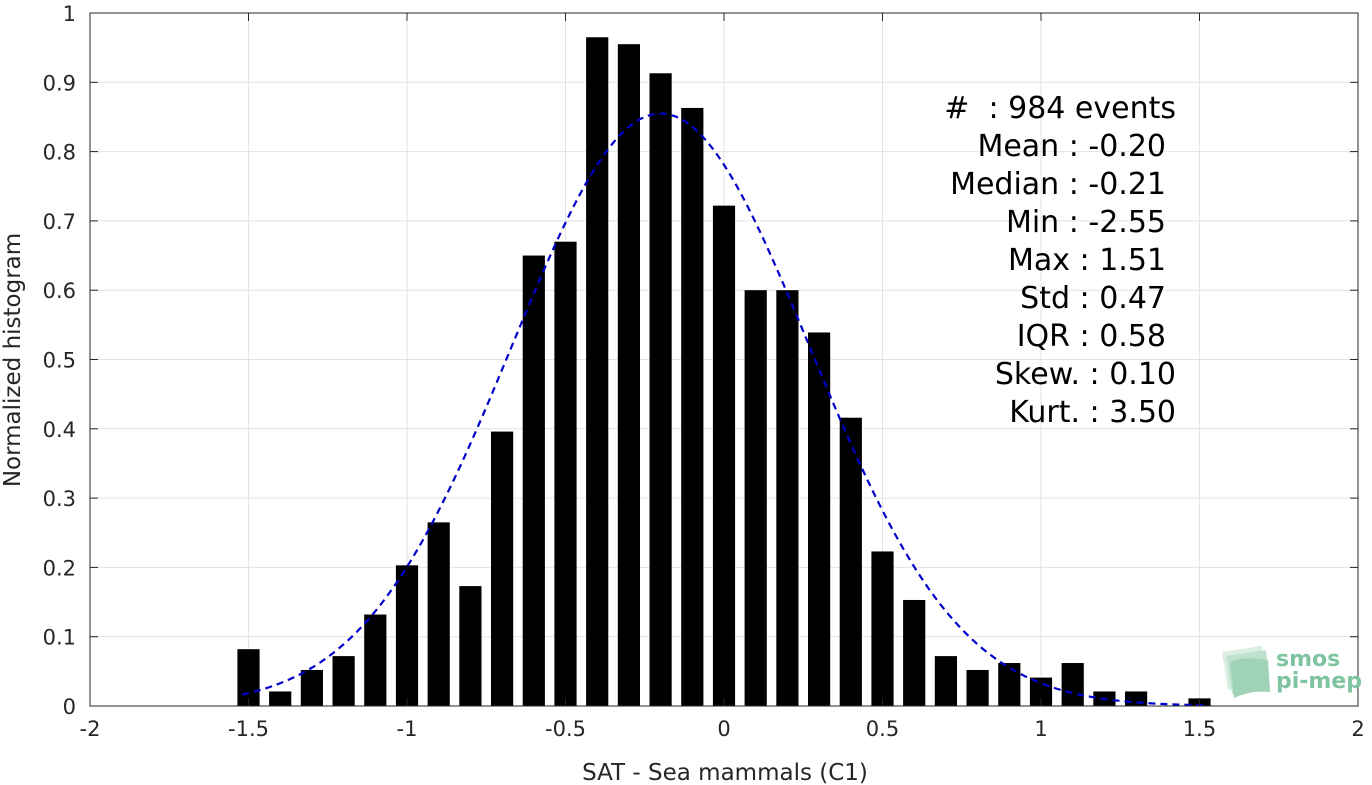  Describe the element at coordinates (59, 568) in the screenshot. I see `y-tick-label: 0.2` at that location.